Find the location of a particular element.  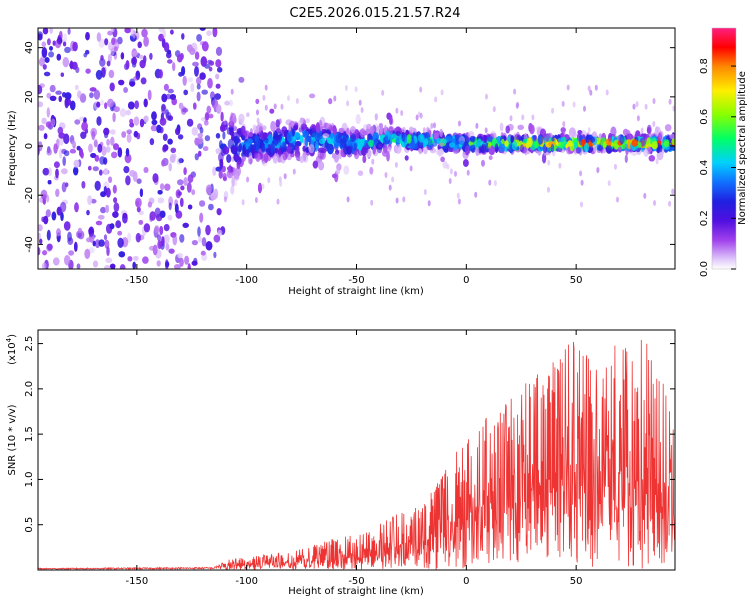

y-tick-label: -20 is located at coordinates (29, 195).